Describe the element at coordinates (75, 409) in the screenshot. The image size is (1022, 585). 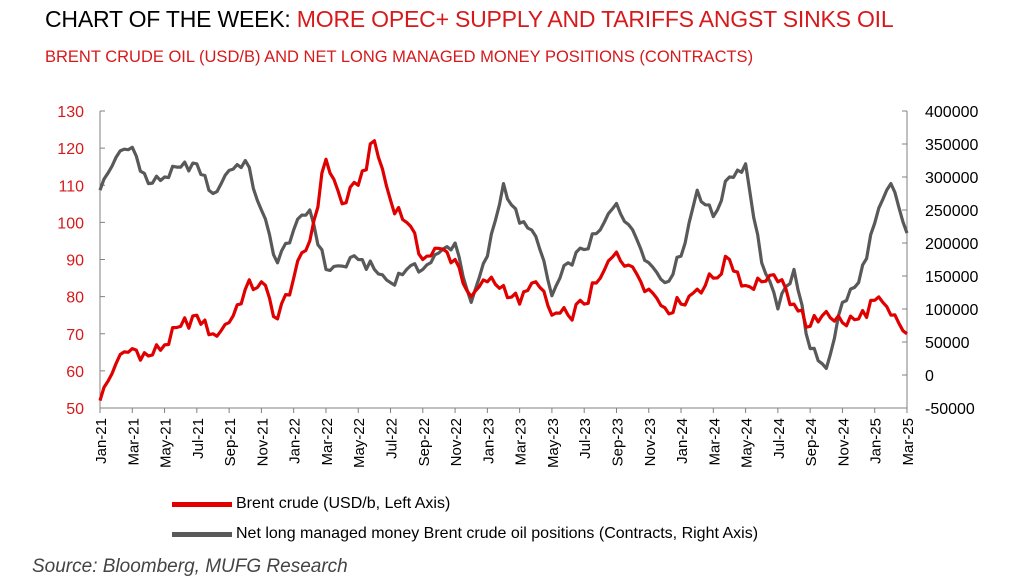
I see `left-axis-tick-label: 50` at that location.